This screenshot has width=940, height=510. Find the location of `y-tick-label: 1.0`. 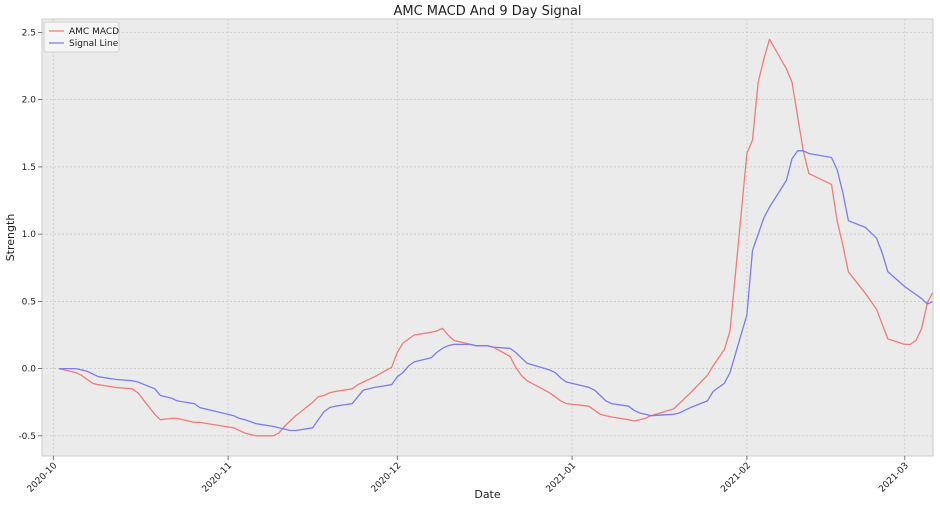

y-tick-label: 1.0 is located at coordinates (29, 235).